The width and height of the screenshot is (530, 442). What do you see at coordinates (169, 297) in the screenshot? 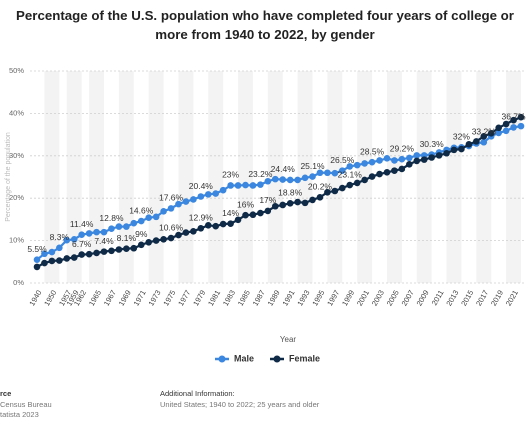
I see `x-tick-label: 1975` at bounding box center [169, 297].